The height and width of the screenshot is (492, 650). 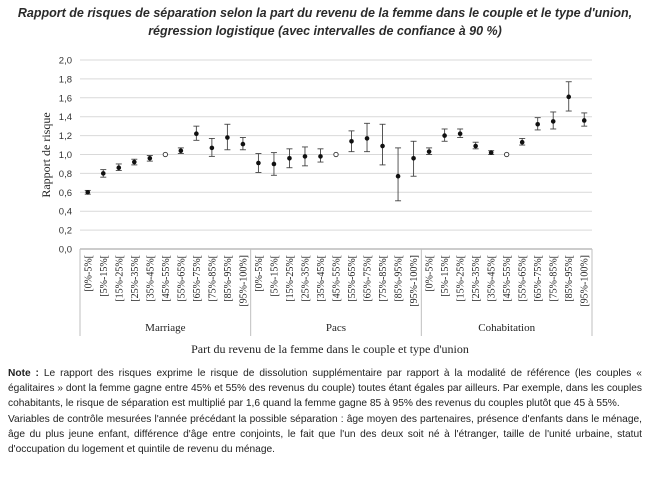 I want to click on group-label: Cohabitation, so click(x=506, y=328).